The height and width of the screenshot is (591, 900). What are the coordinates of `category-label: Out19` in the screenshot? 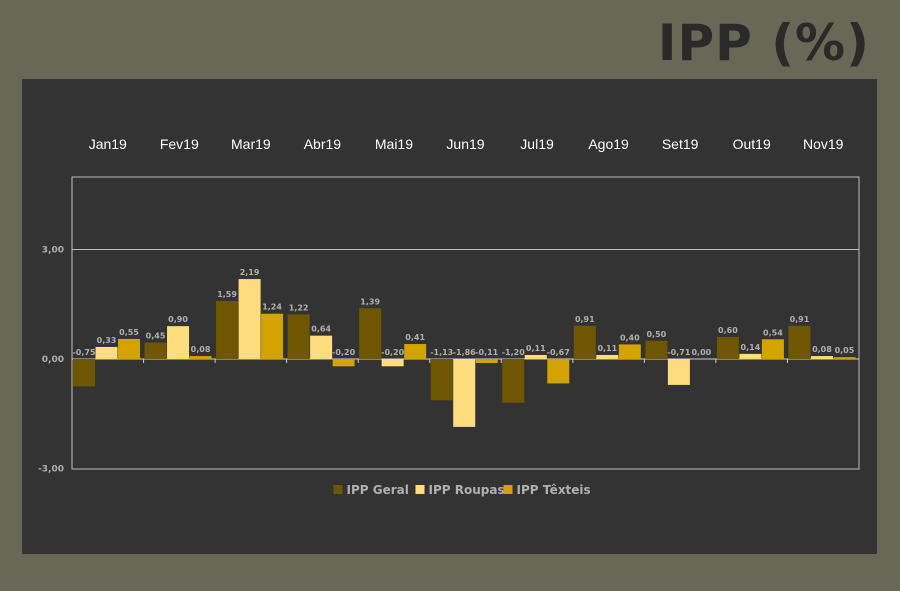 It's located at (752, 144).